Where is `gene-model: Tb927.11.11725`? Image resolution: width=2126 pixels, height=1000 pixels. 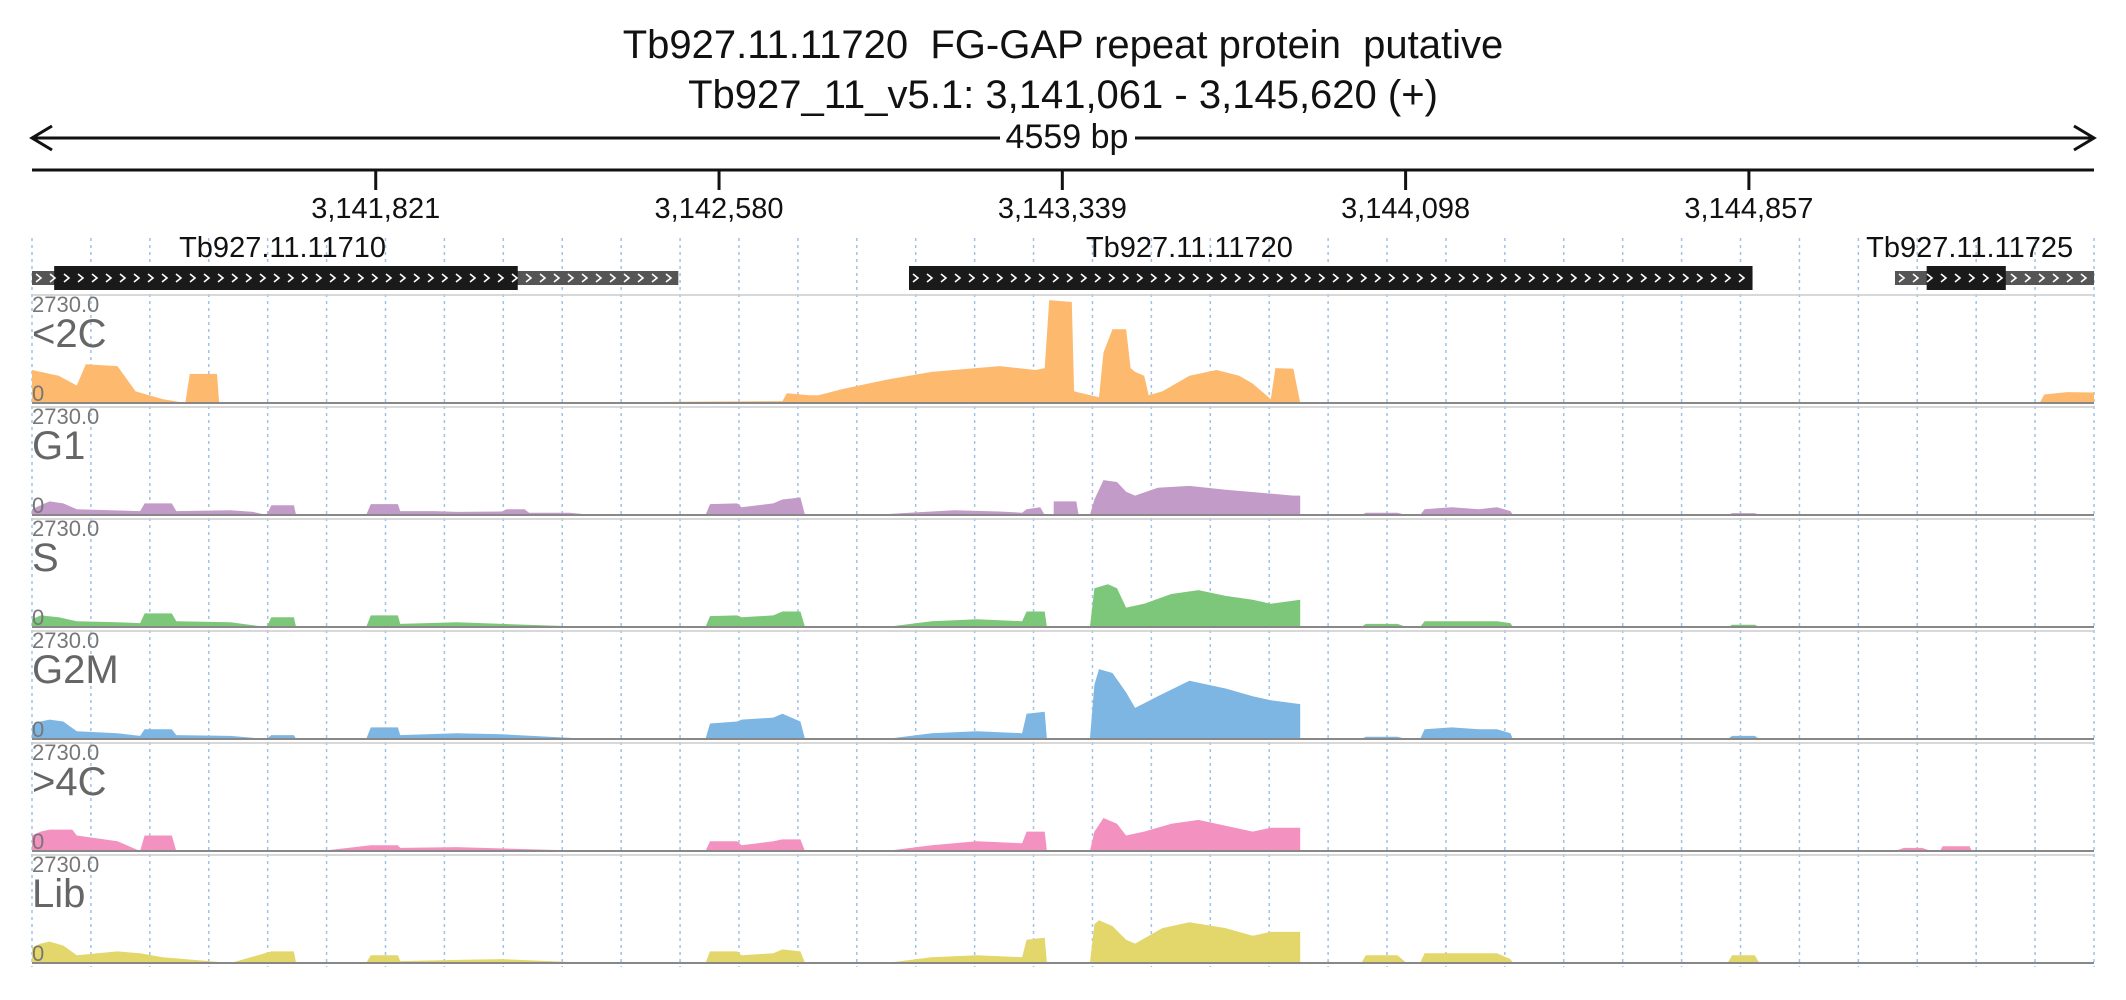
gene-model: Tb927.11.11725 is located at coordinates (1980, 261).